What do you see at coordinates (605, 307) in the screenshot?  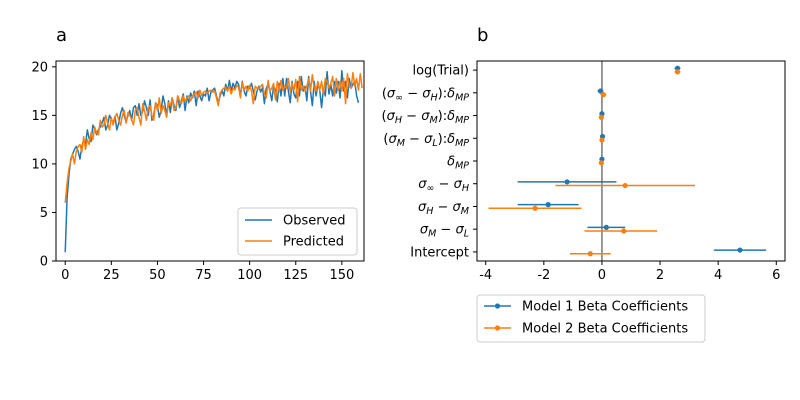 I see `legend-label: Model 1 Beta Coefficients` at bounding box center [605, 307].